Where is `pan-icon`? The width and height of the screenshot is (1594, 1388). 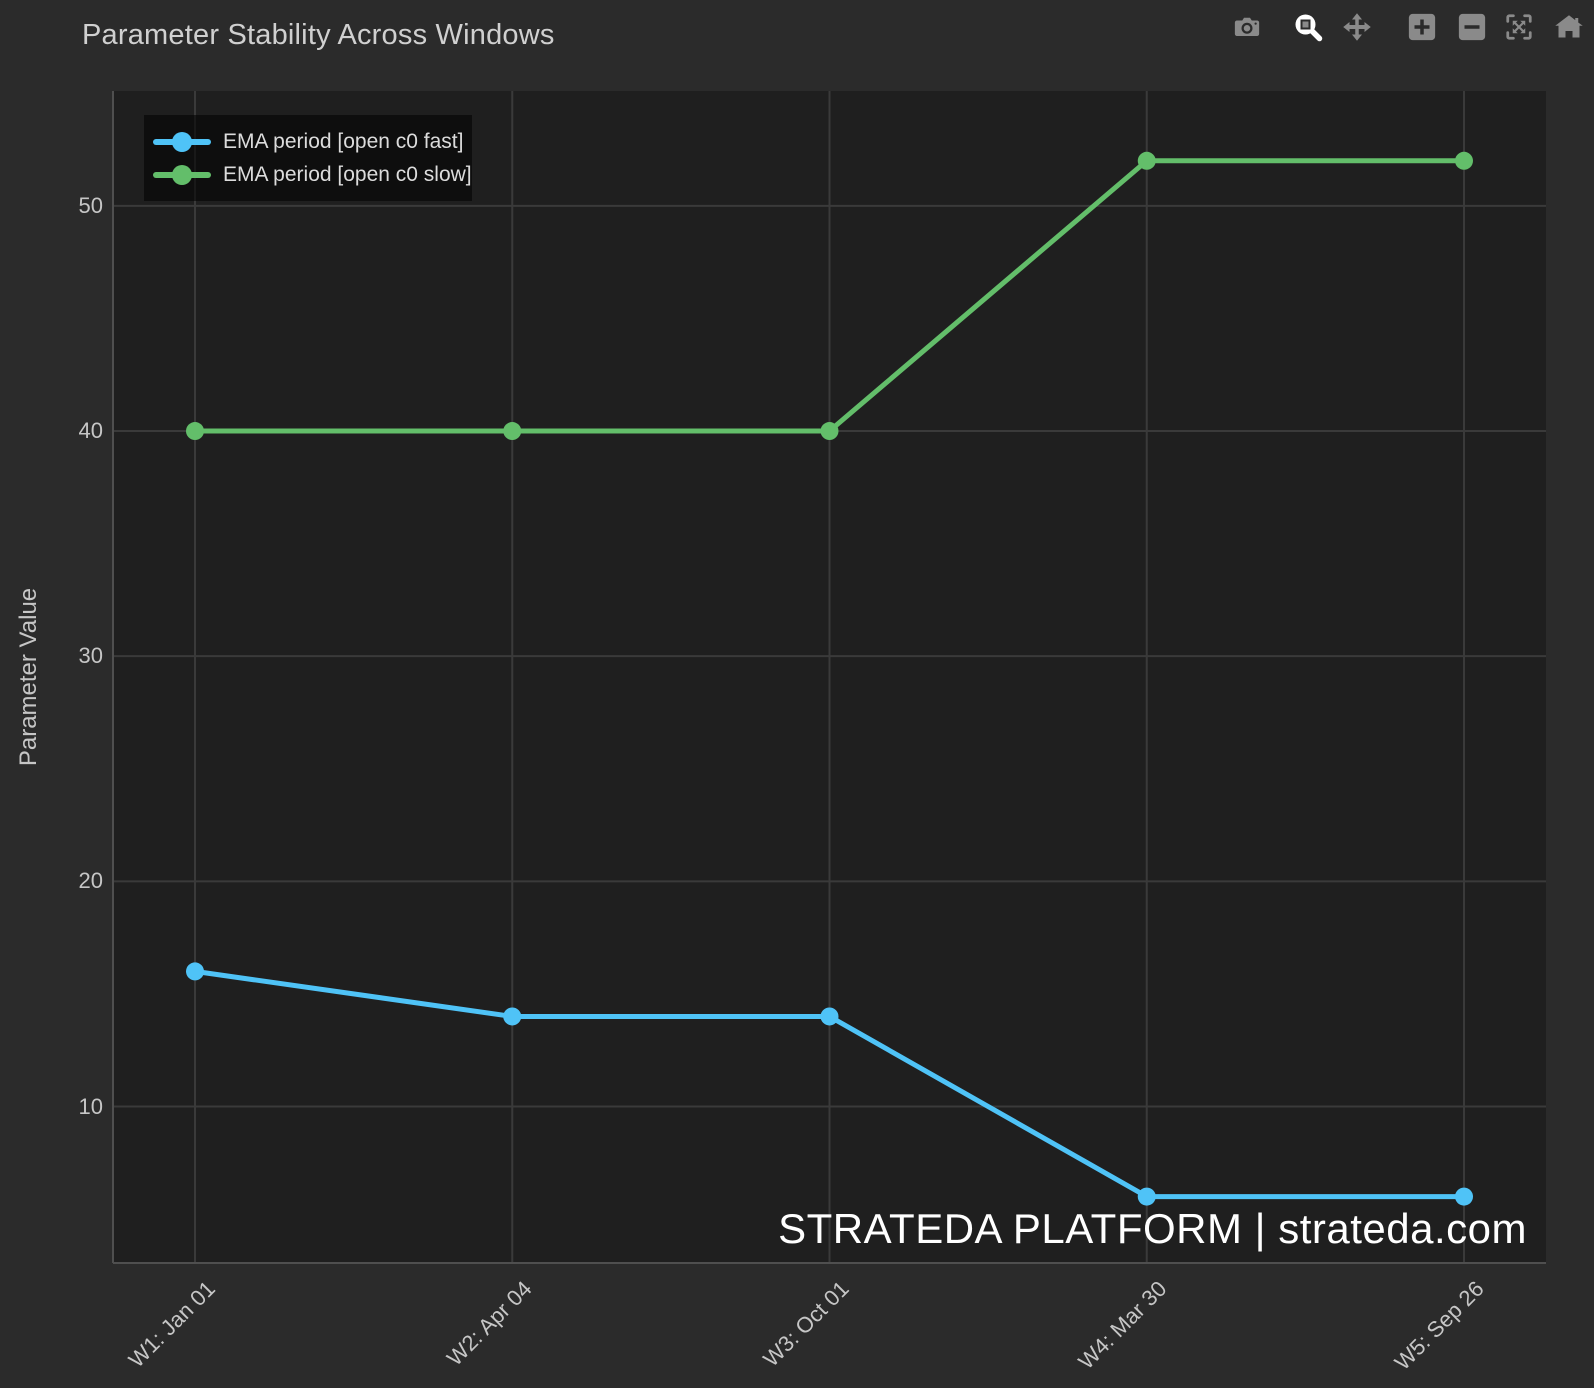
pan-icon is located at coordinates (1357, 27).